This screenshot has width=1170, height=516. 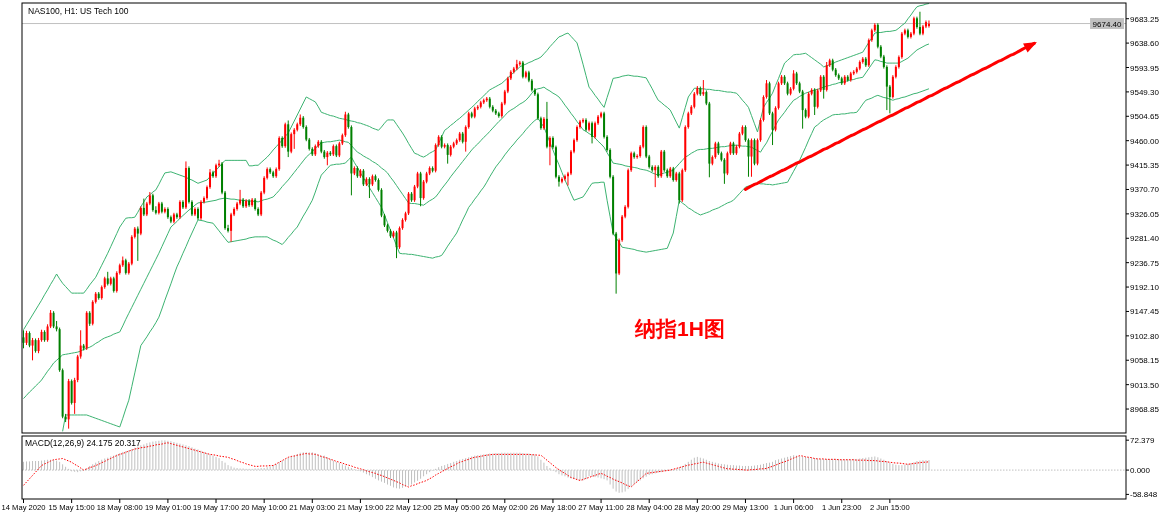 What do you see at coordinates (83, 443) in the screenshot?
I see `chart-title: MACD(12,26,9) 24.175 20.317` at bounding box center [83, 443].